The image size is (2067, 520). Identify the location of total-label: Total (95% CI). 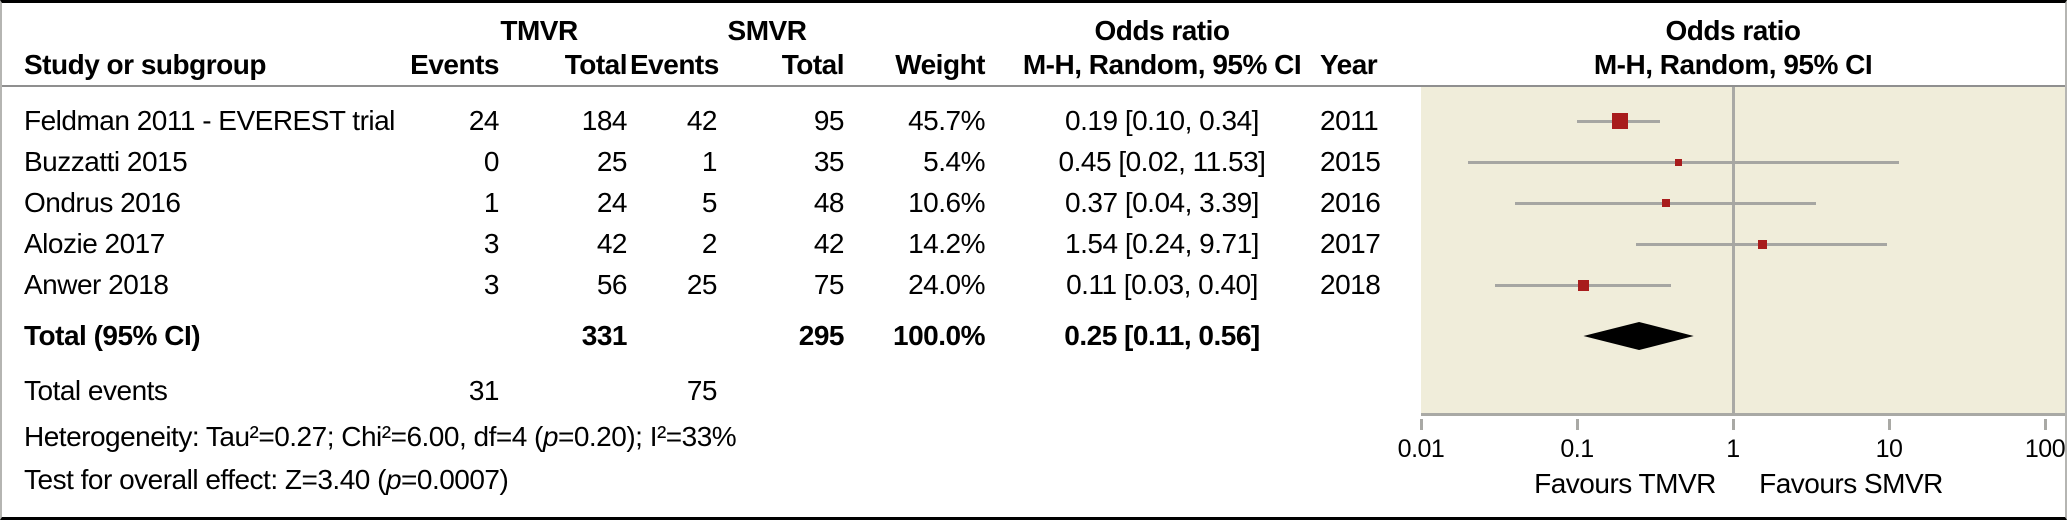
(112, 335).